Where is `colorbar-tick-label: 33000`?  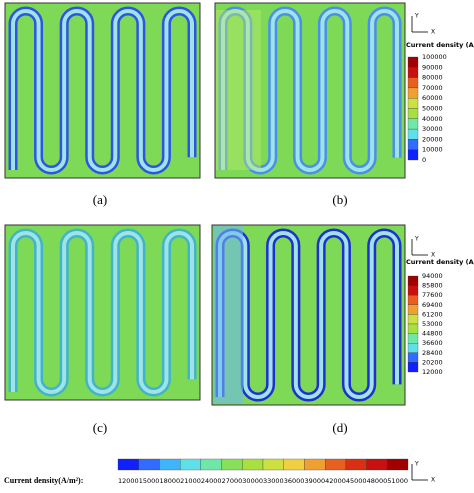
colorbar-tick-label: 33000 is located at coordinates (273, 481).